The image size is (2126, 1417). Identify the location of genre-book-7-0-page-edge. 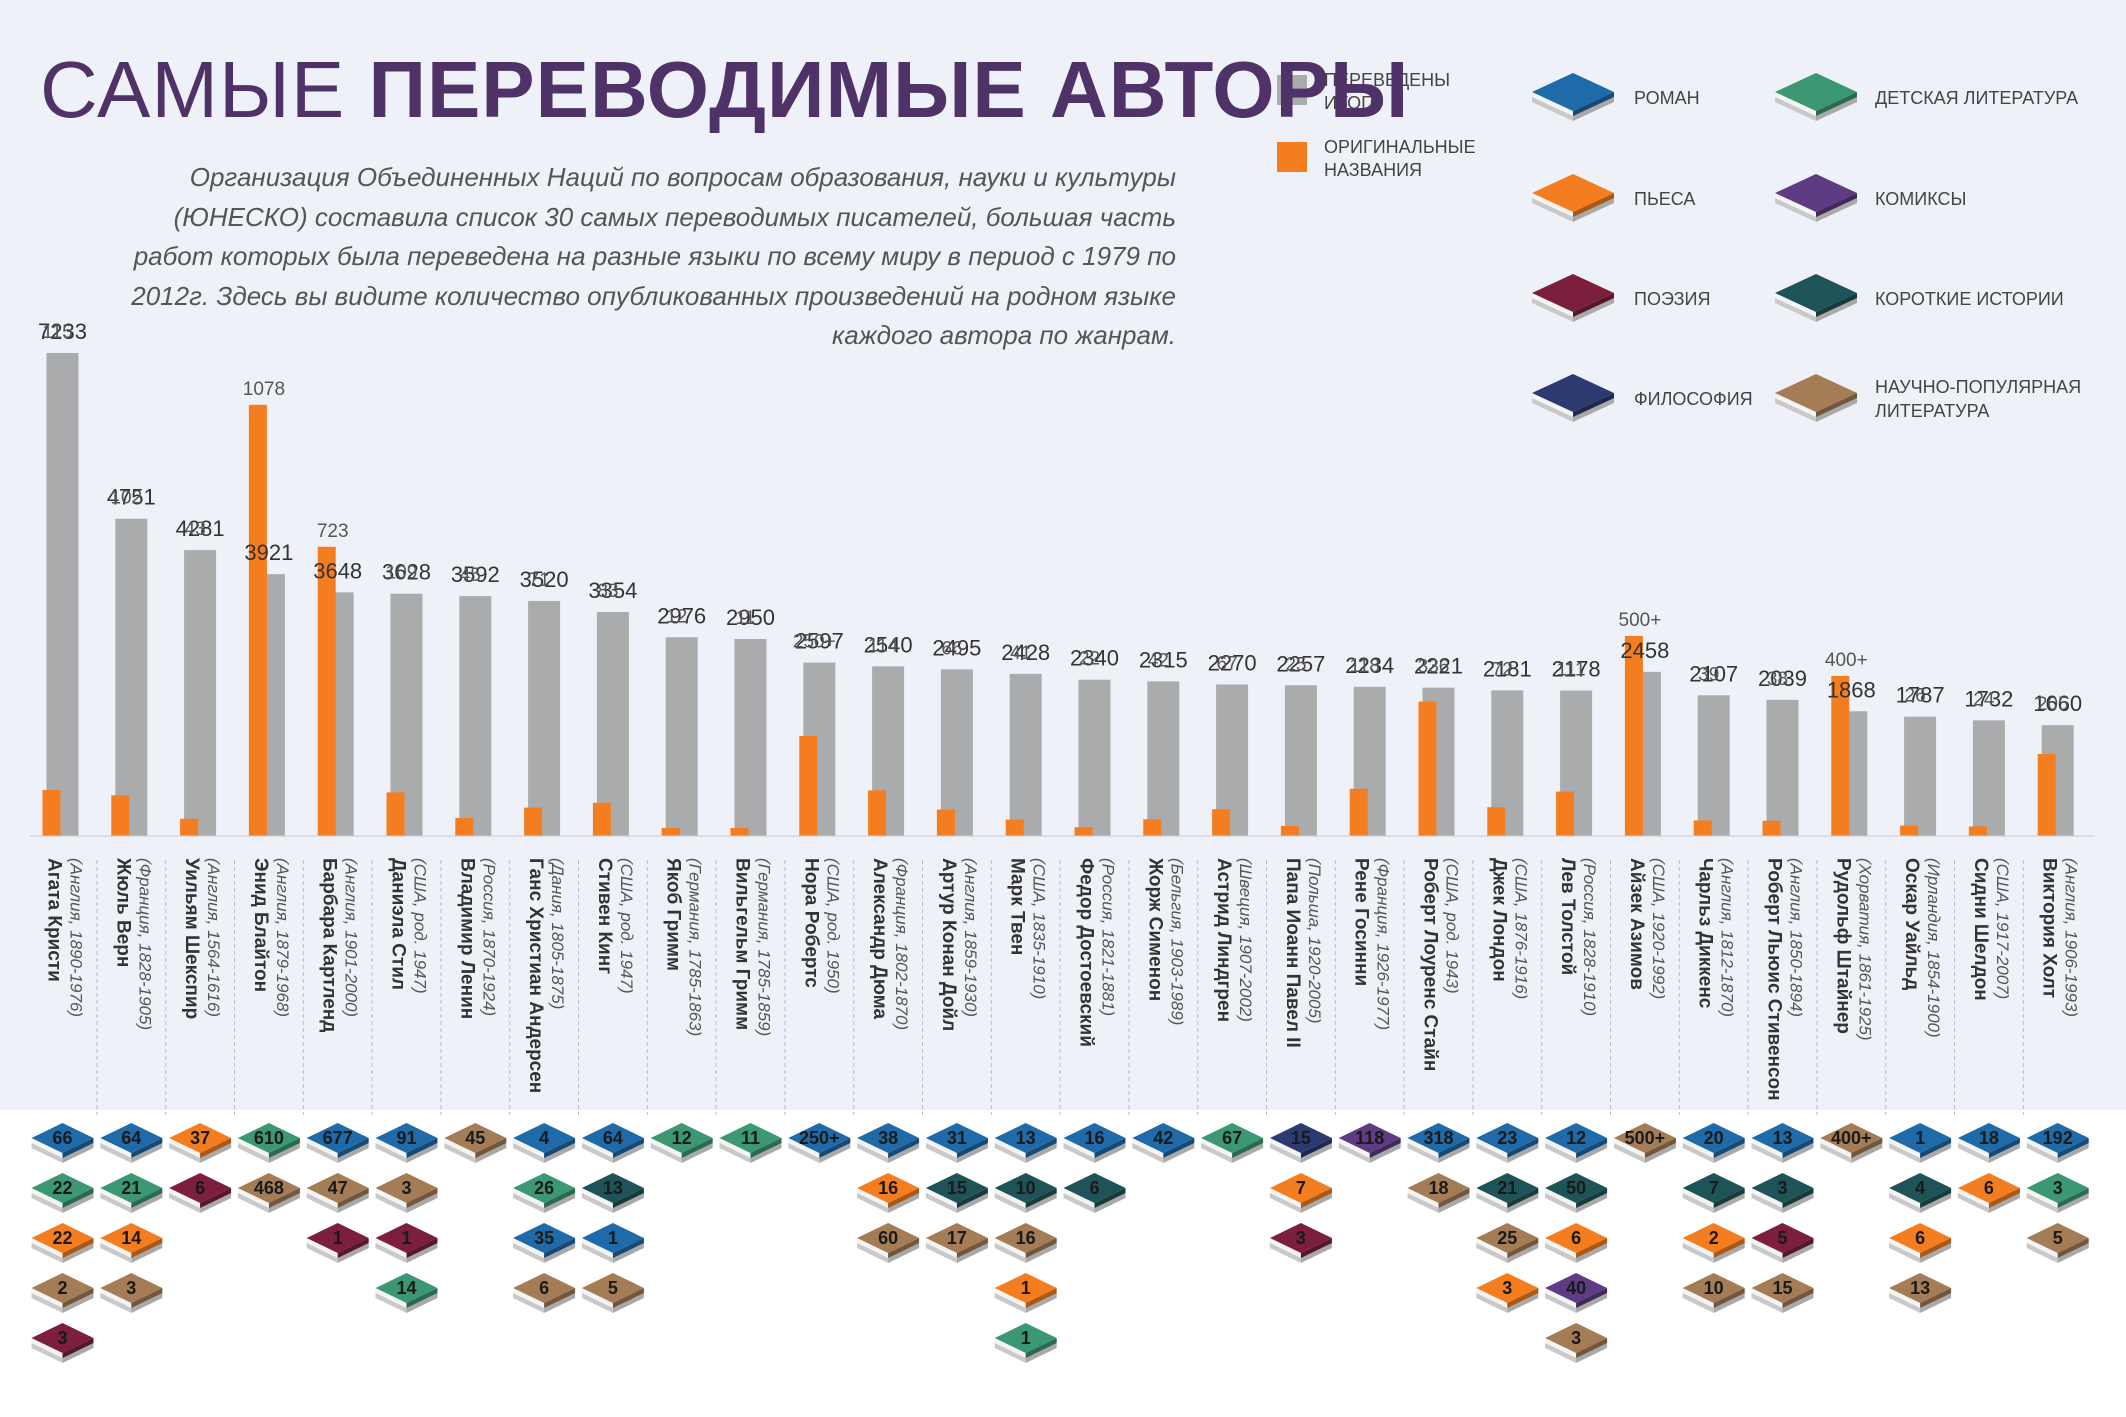
(529, 1148).